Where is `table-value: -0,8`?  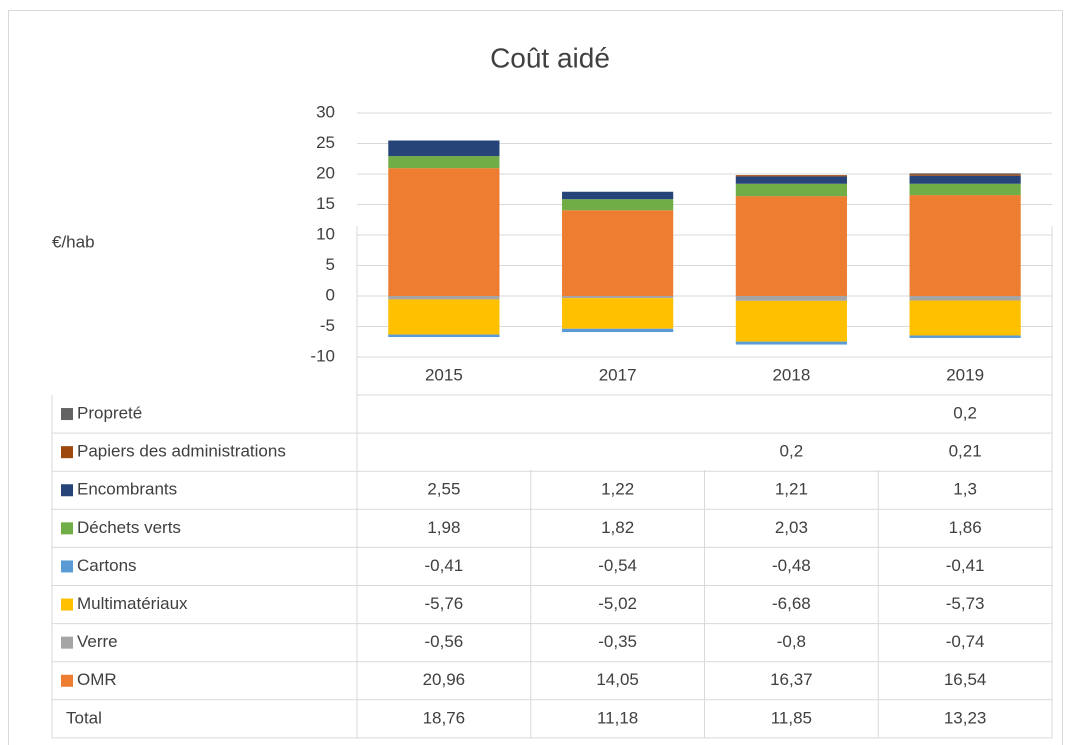 table-value: -0,8 is located at coordinates (791, 641).